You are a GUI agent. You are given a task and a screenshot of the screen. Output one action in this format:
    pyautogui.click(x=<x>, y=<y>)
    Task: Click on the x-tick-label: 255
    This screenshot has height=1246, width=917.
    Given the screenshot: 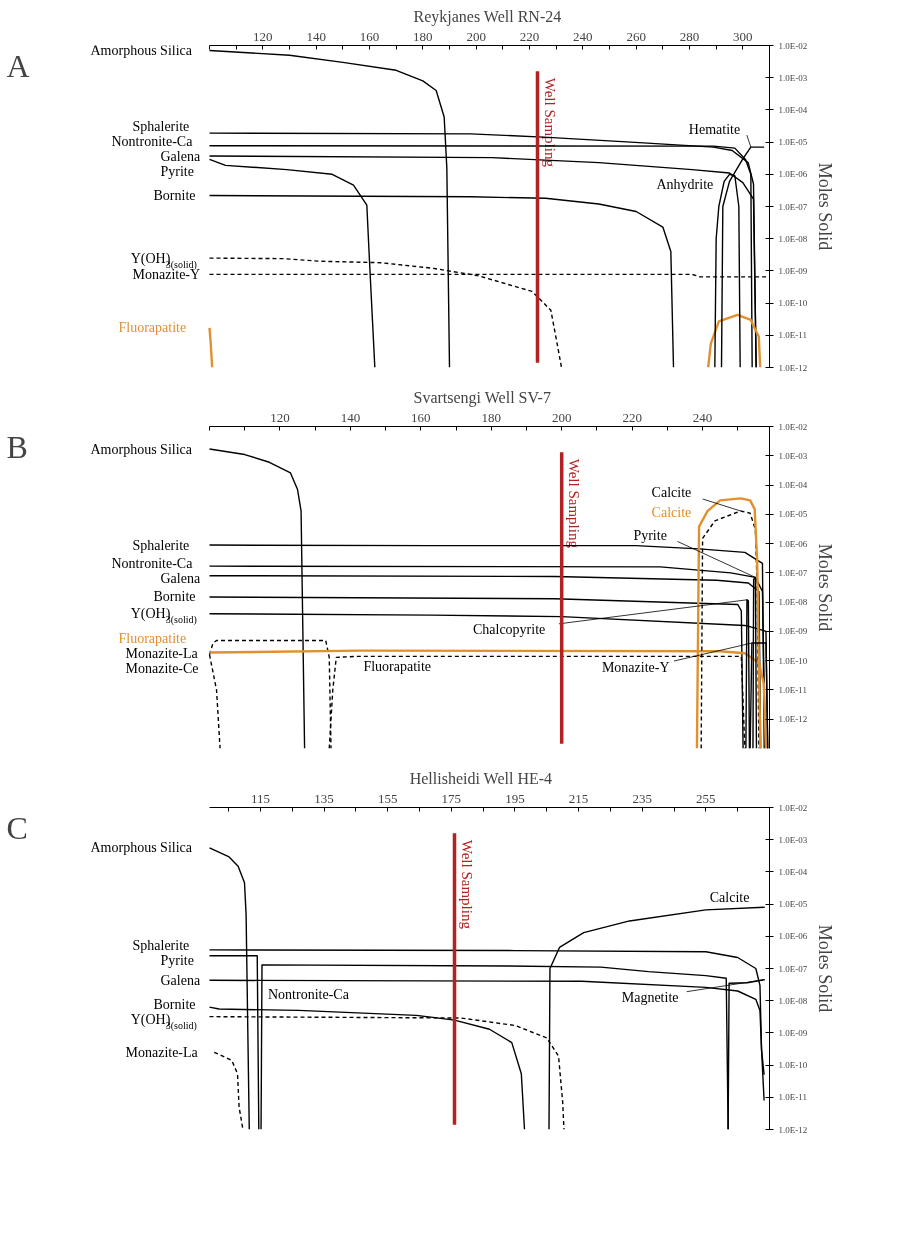 What is the action you would take?
    pyautogui.click(x=706, y=798)
    